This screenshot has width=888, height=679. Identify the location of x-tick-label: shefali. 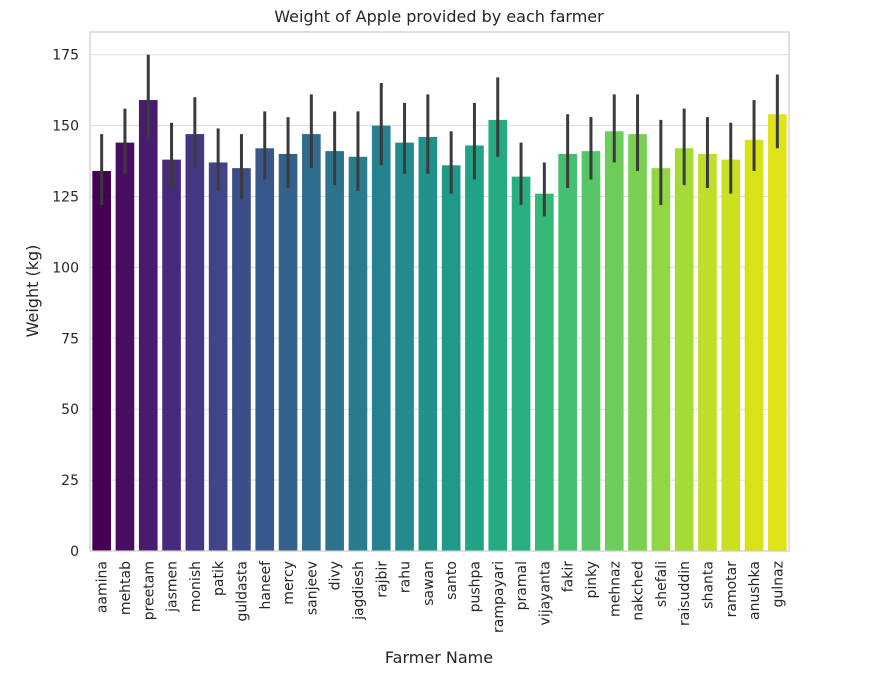
(662, 584).